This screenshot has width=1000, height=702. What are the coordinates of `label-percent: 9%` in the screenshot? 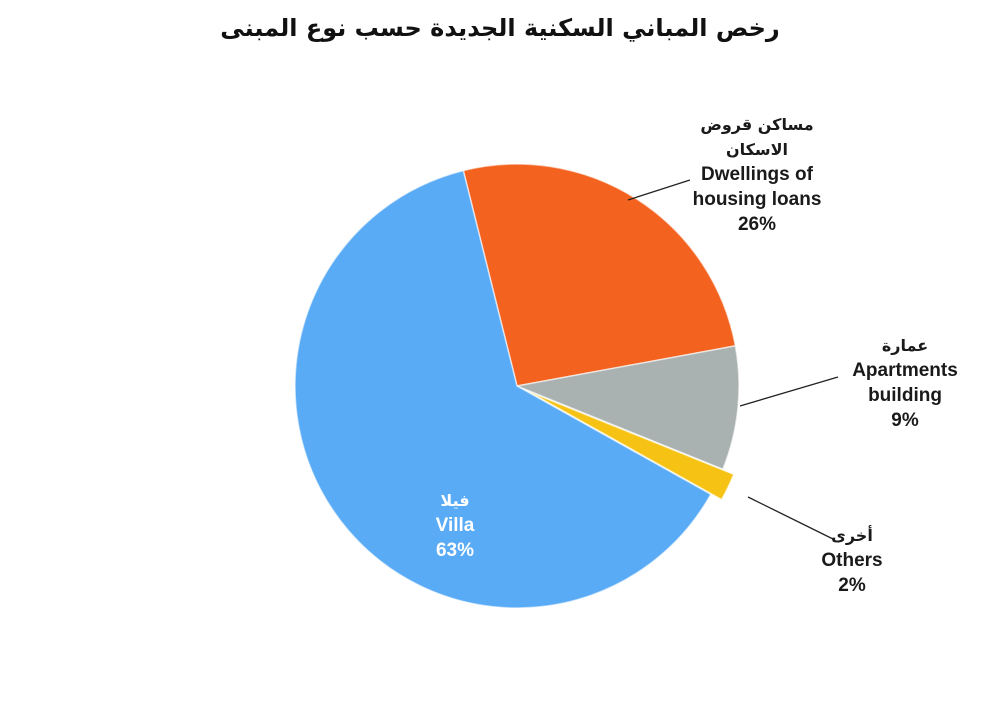 It's located at (905, 420).